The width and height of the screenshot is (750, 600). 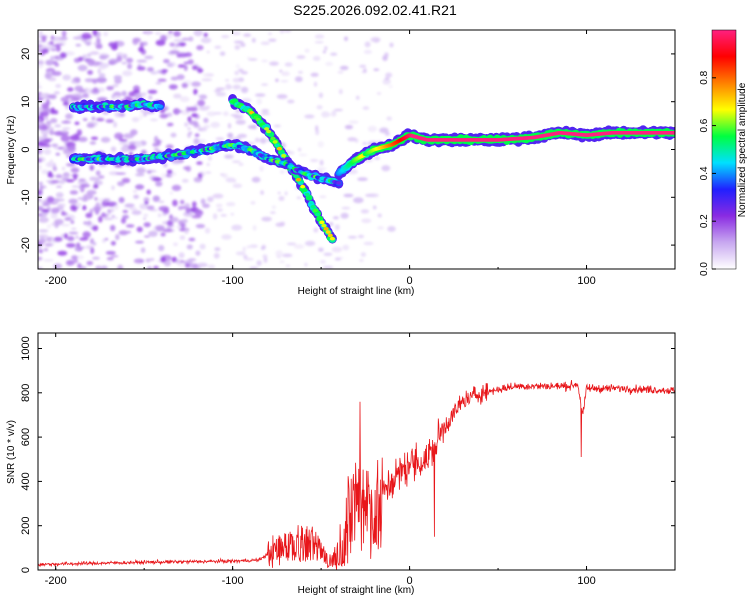 What do you see at coordinates (26, 149) in the screenshot?
I see `y-tick-label: 0` at bounding box center [26, 149].